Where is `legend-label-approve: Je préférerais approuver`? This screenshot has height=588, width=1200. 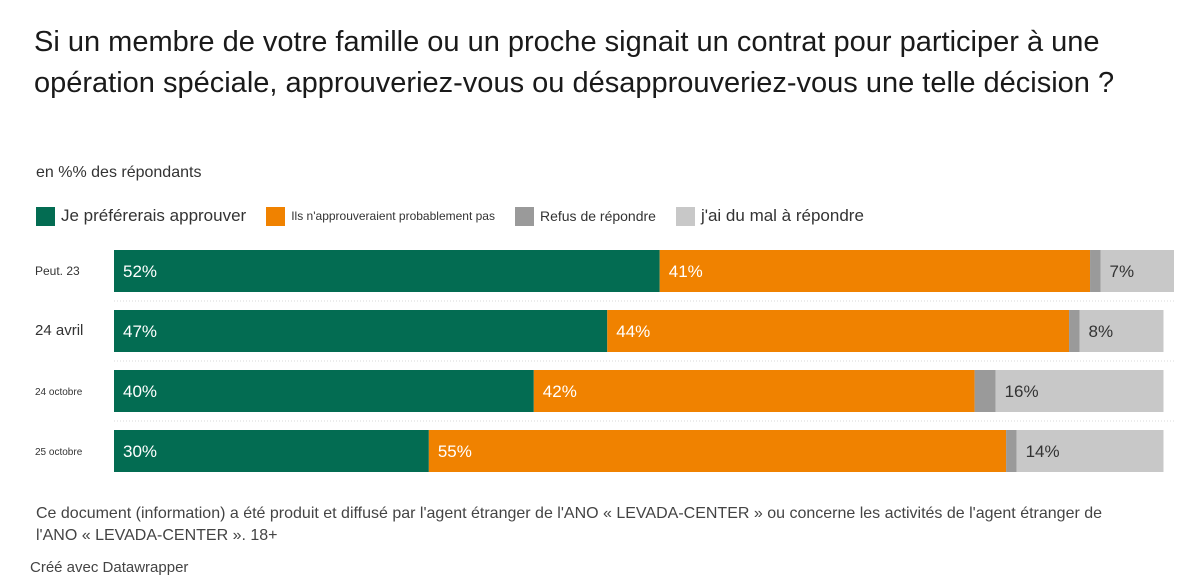 legend-label-approve: Je préférerais approuver is located at coordinates (154, 215).